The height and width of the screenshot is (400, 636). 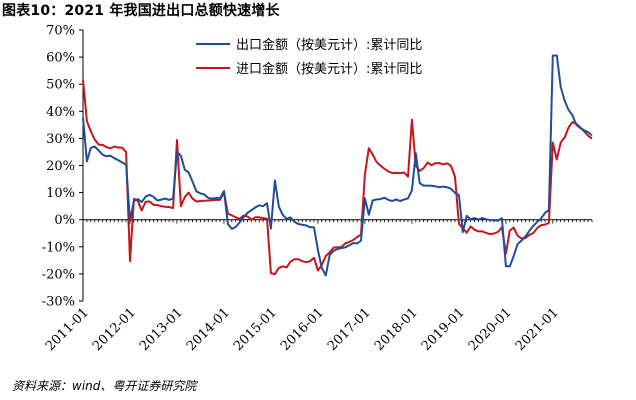 What do you see at coordinates (60, 85) in the screenshot?
I see `y-tick-label: 50%` at bounding box center [60, 85].